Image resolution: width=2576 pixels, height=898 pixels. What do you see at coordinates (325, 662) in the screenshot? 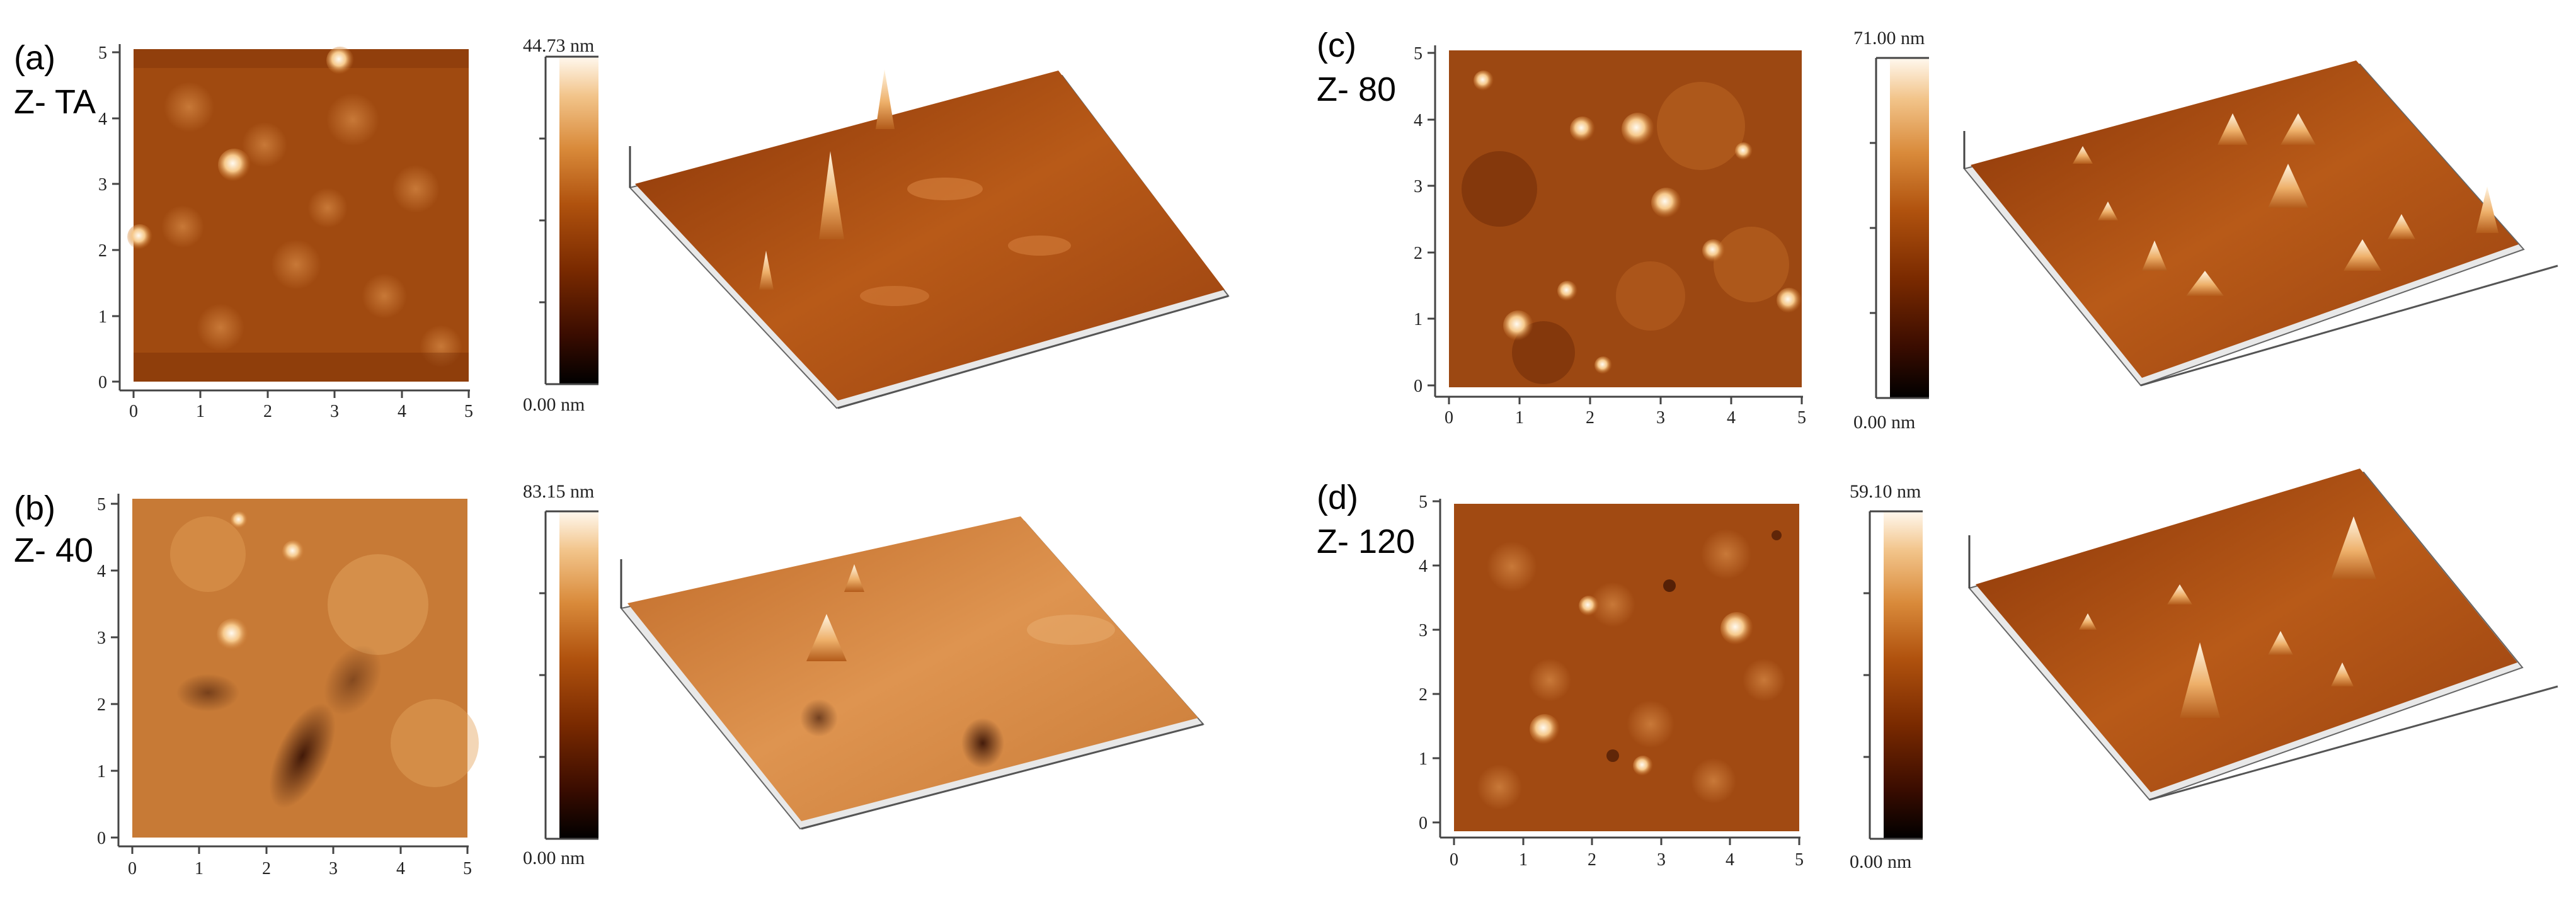
I see `afm-2d-texture-b` at bounding box center [325, 662].